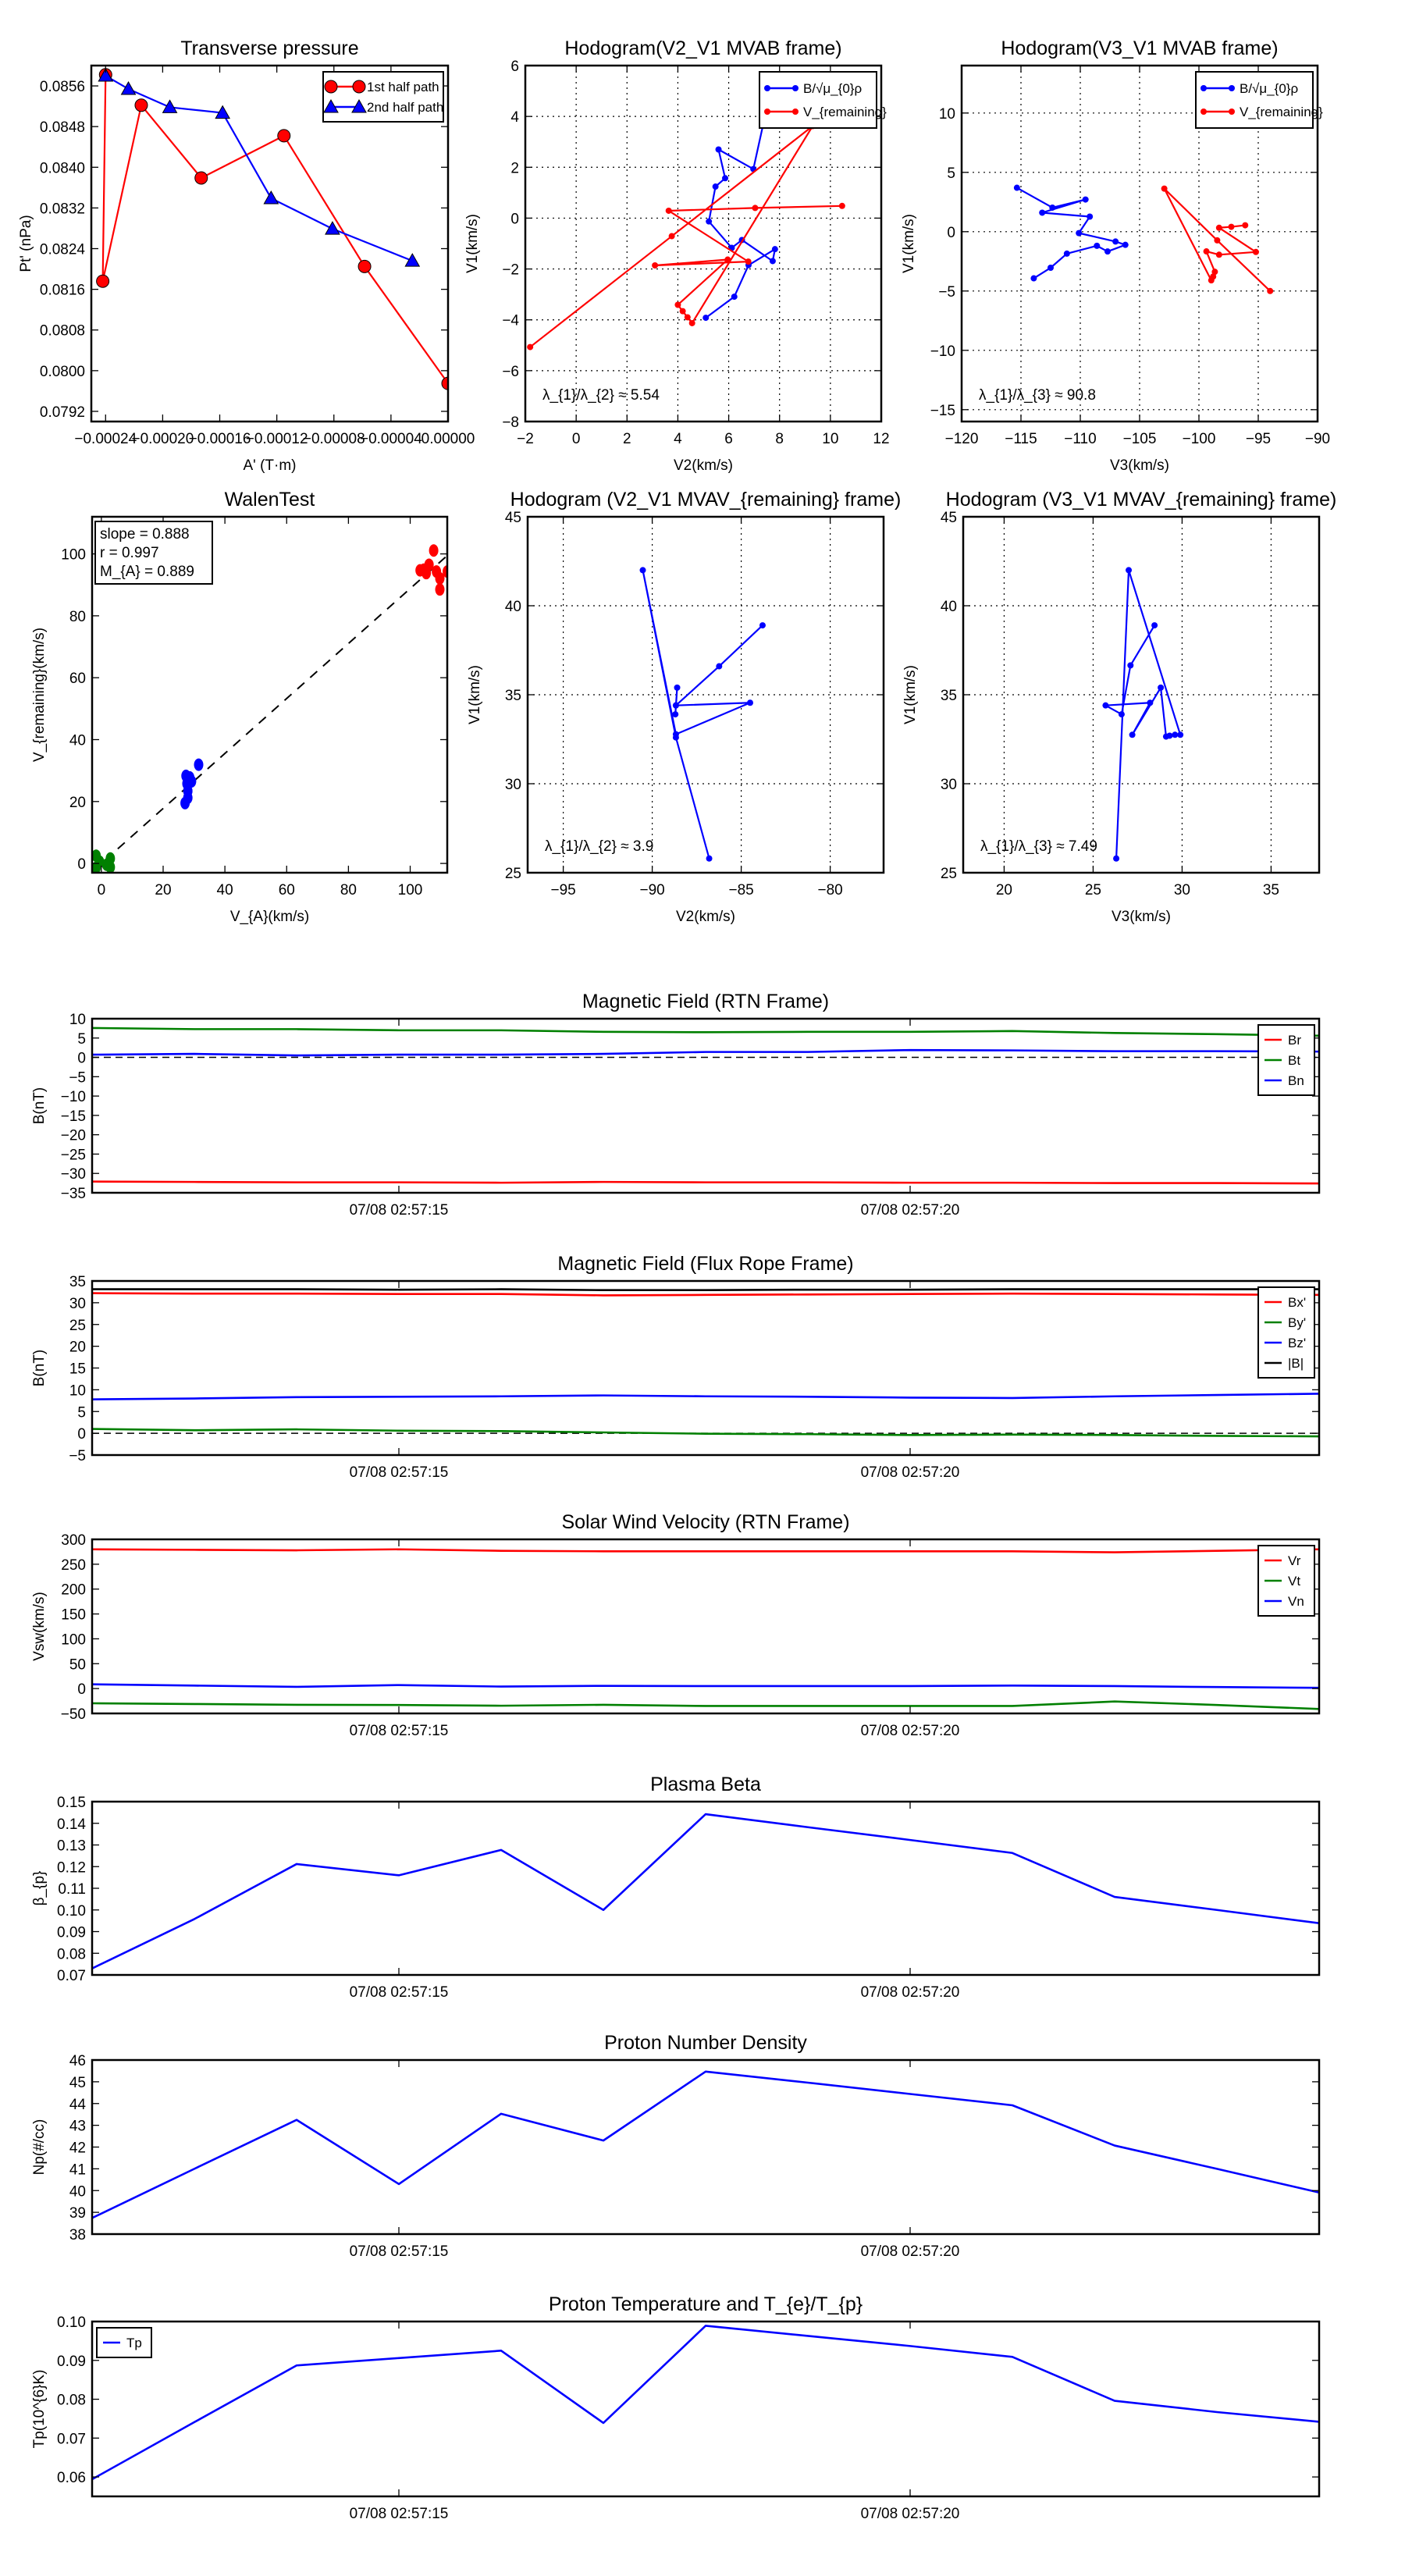  Describe the element at coordinates (73, 555) in the screenshot. I see `y-tick-label: 100` at that location.